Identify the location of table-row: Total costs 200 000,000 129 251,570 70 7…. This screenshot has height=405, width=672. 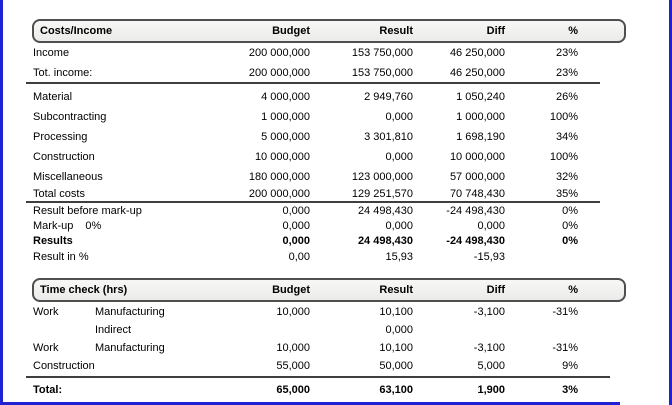
(313, 194).